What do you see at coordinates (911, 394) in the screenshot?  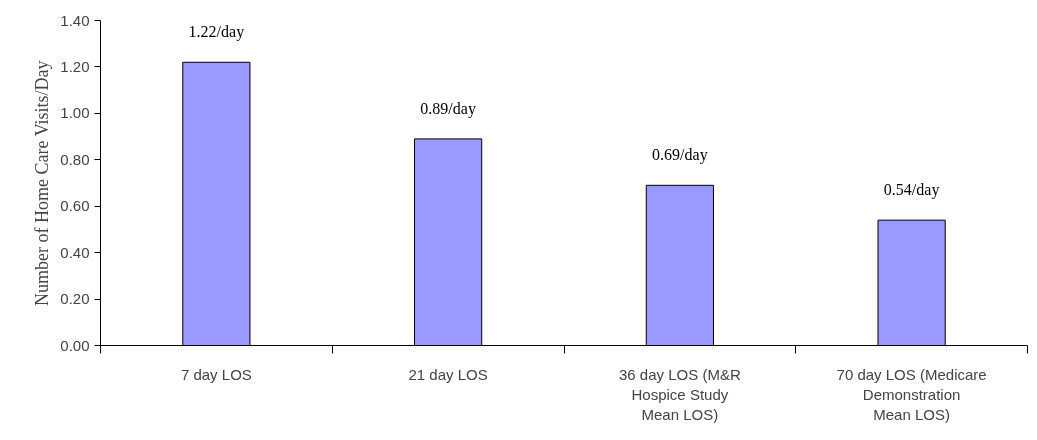 I see `x-tick-label: 70 day LOS (Medicare Demonstration Mean LOS)` at bounding box center [911, 394].